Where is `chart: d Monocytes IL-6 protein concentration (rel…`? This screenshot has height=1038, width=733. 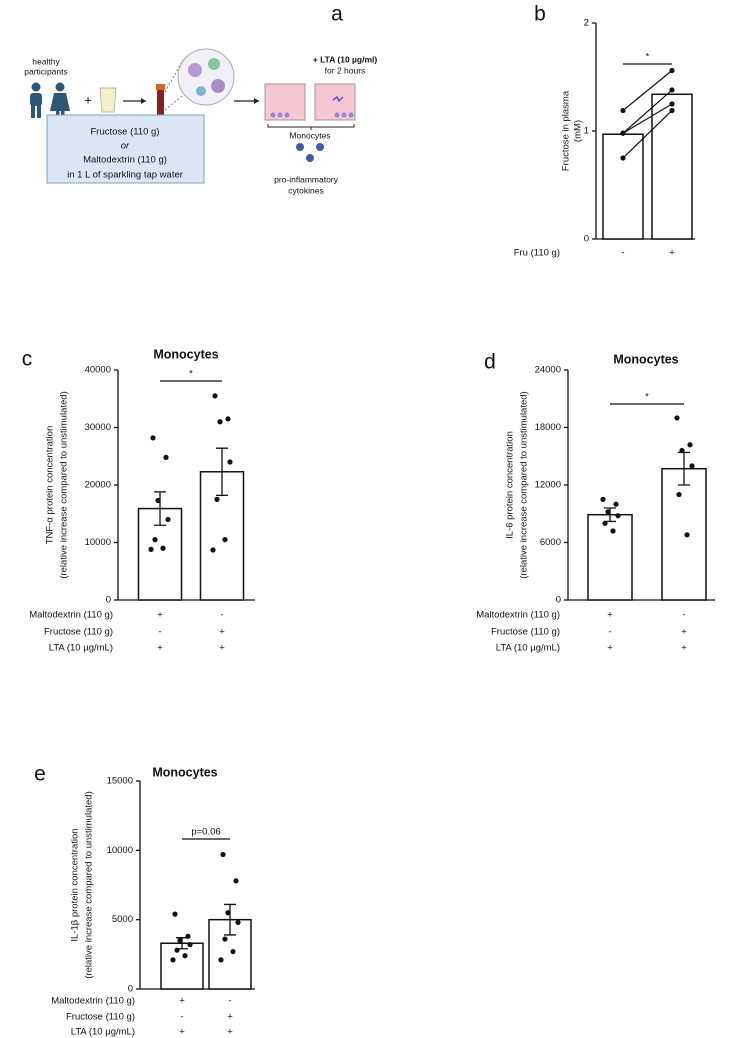
chart: d Monocytes IL-6 protein concentration (rel… is located at coordinates (595, 502).